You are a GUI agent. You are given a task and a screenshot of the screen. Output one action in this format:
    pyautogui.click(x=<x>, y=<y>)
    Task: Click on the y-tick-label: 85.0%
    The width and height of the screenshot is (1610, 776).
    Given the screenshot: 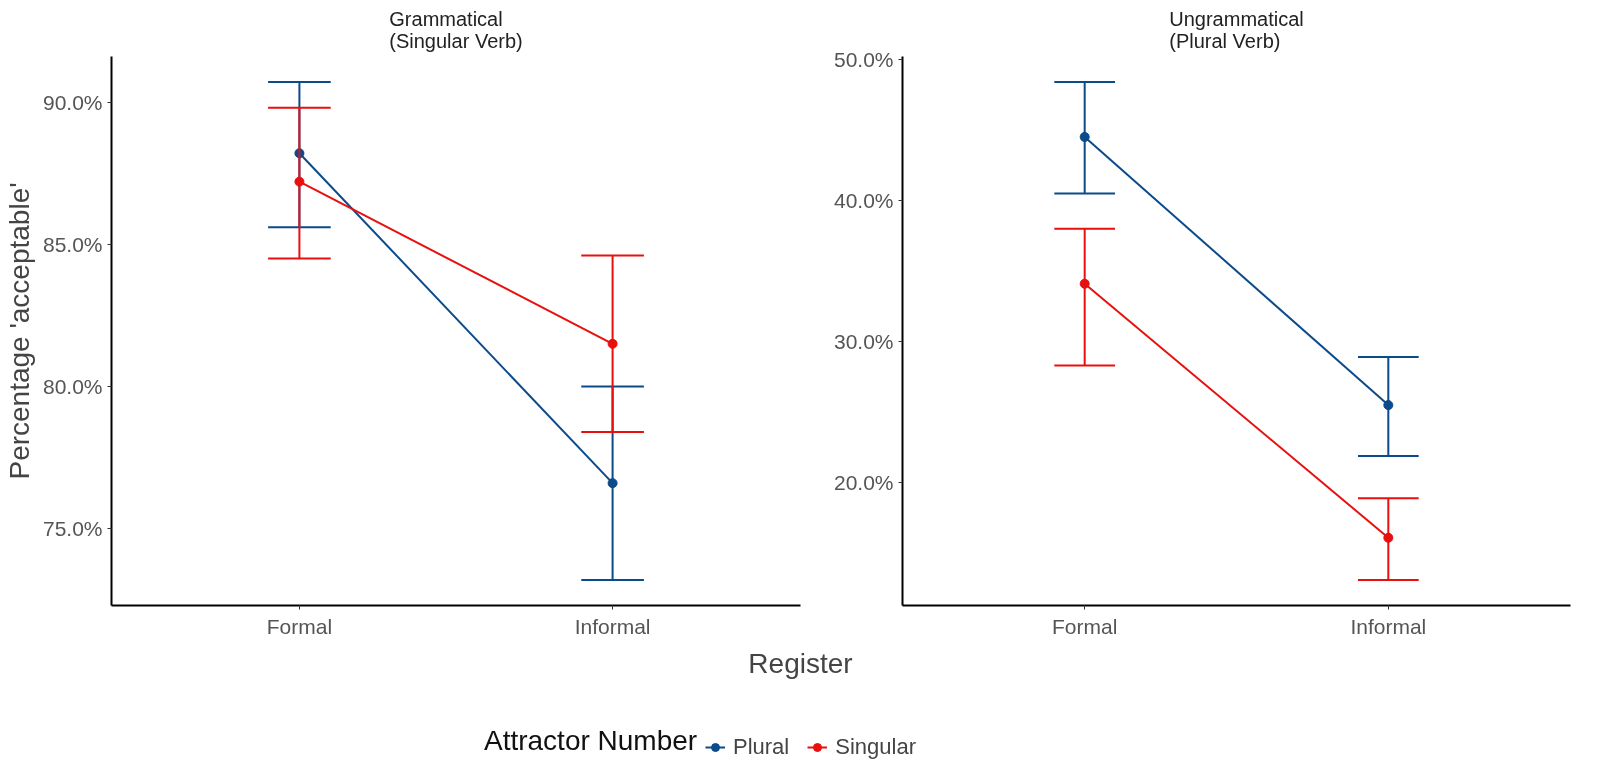 What is the action you would take?
    pyautogui.click(x=72, y=244)
    